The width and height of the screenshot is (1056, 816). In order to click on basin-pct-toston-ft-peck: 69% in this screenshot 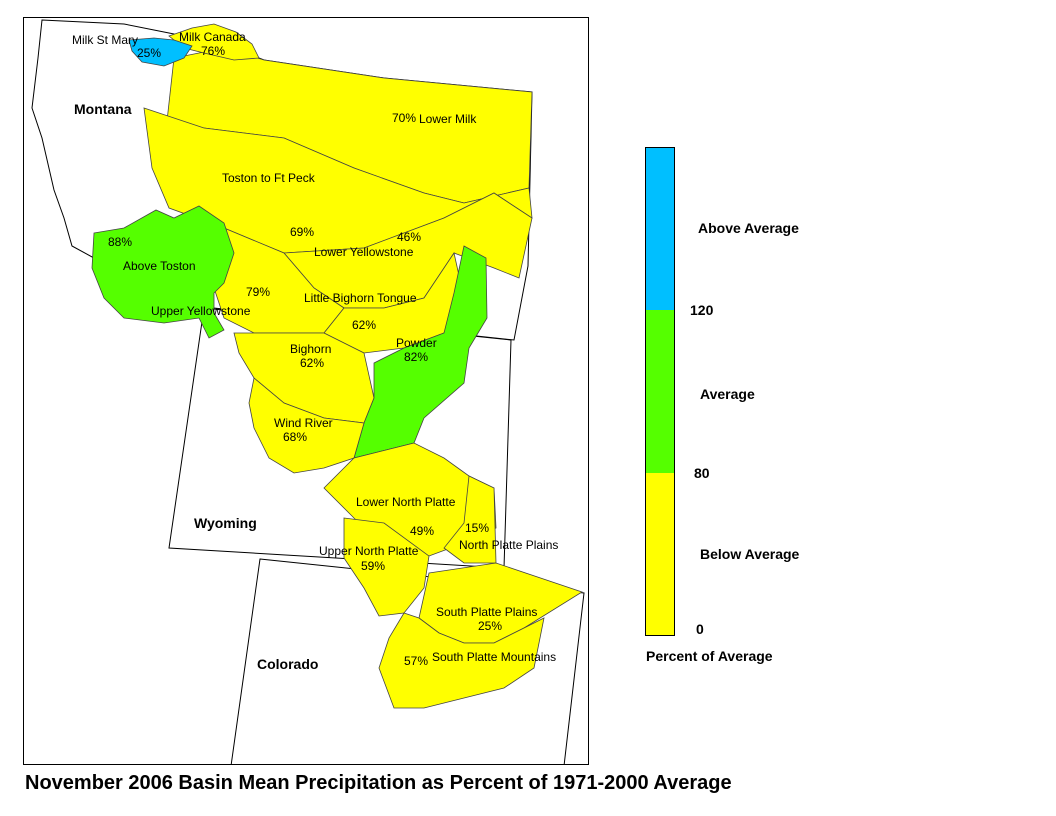, I will do `click(302, 232)`.